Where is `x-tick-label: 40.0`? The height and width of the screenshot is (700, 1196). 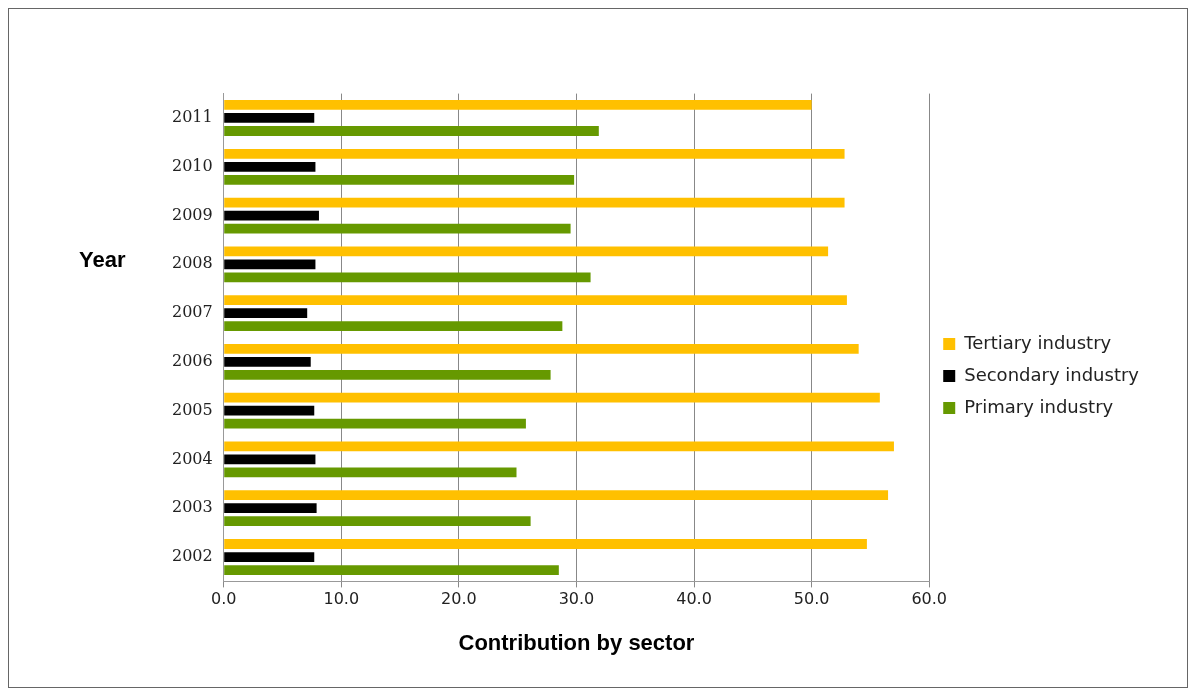
x-tick-label: 40.0 is located at coordinates (694, 599).